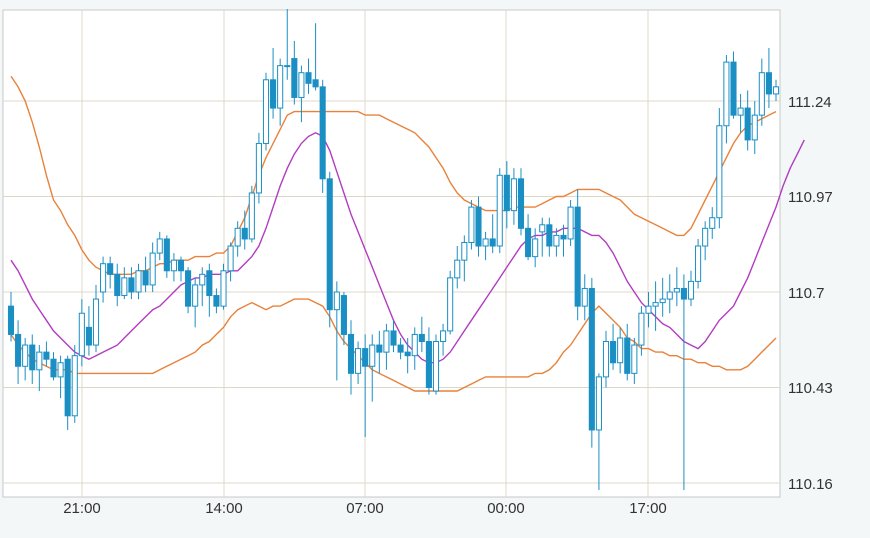 Image resolution: width=870 pixels, height=538 pixels. I want to click on x-tick-label: 21:00, so click(82, 508).